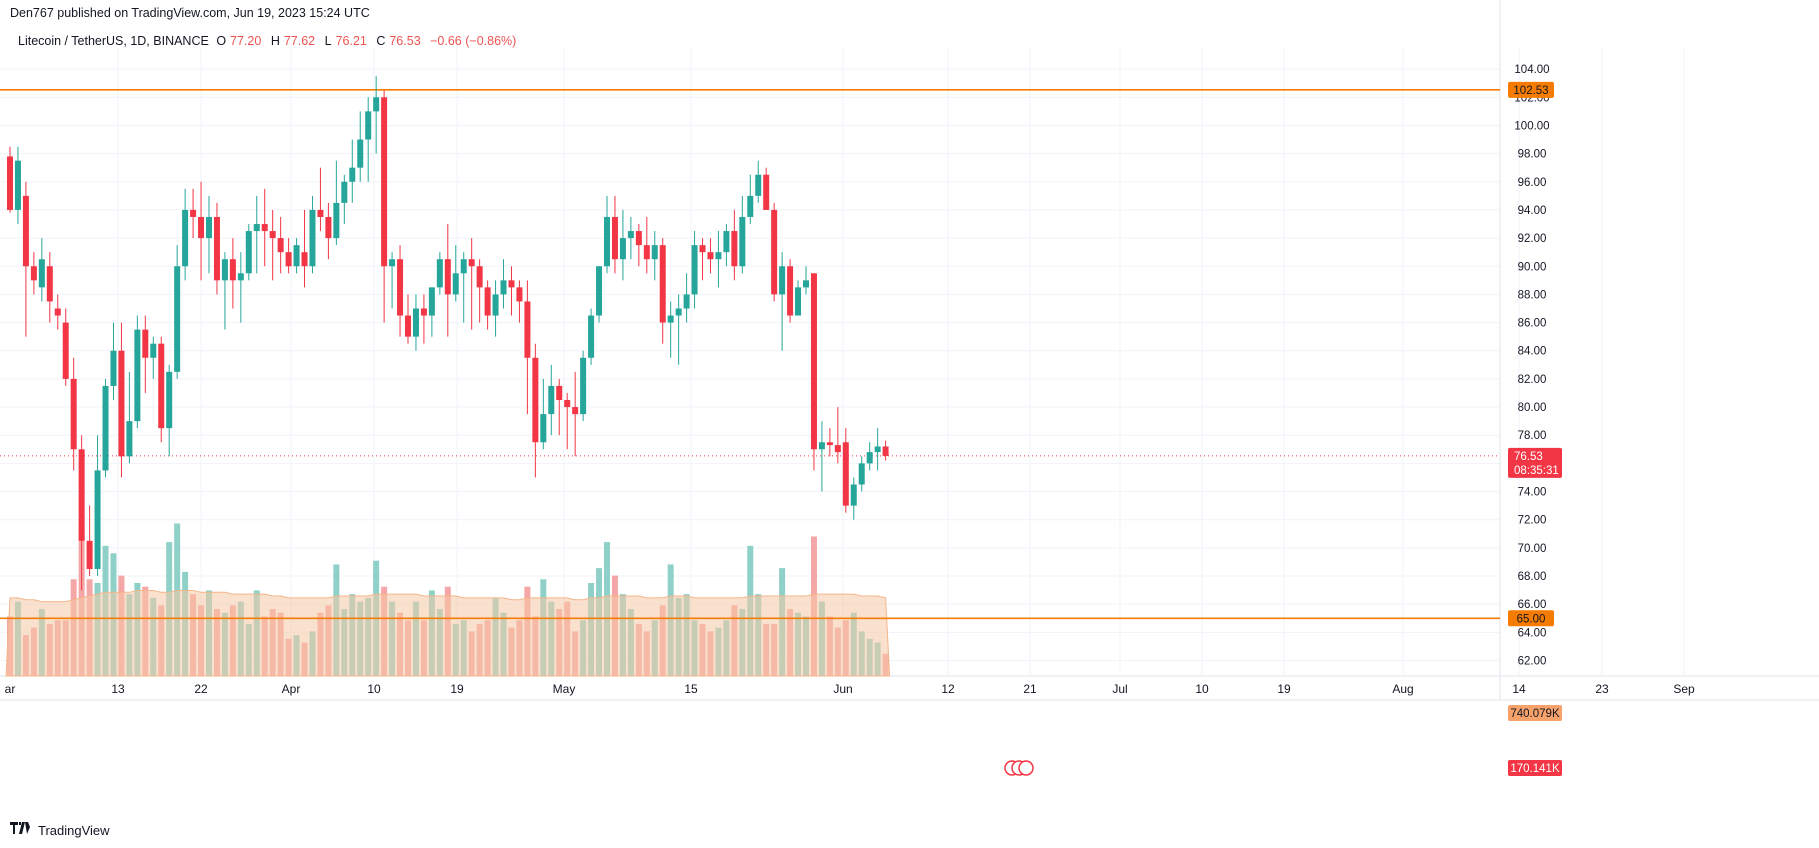 The width and height of the screenshot is (1819, 848). Describe the element at coordinates (448, 633) in the screenshot. I see `volume-ma-area` at that location.